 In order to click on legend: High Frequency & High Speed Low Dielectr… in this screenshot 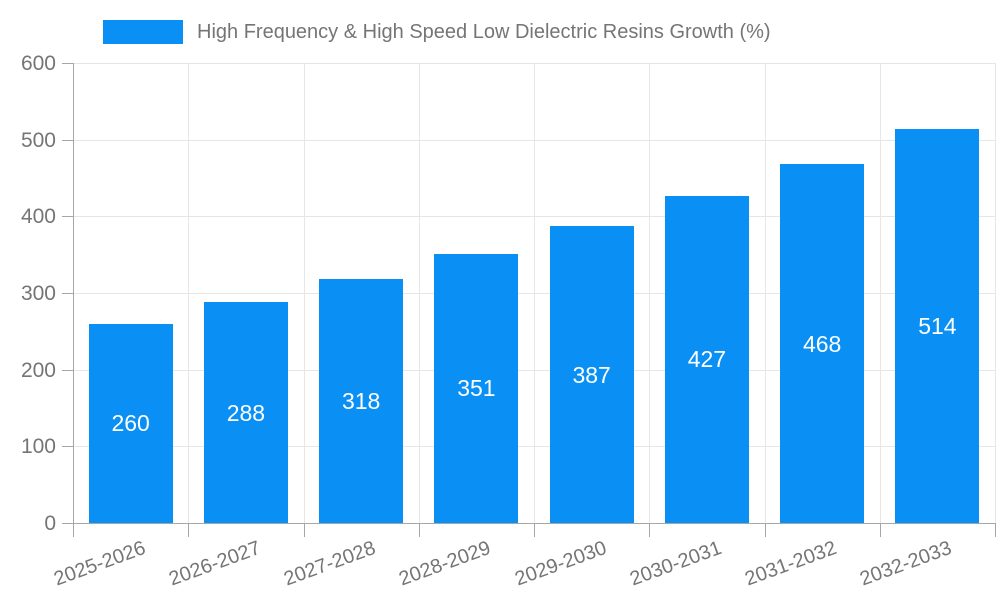, I will do `click(437, 32)`.